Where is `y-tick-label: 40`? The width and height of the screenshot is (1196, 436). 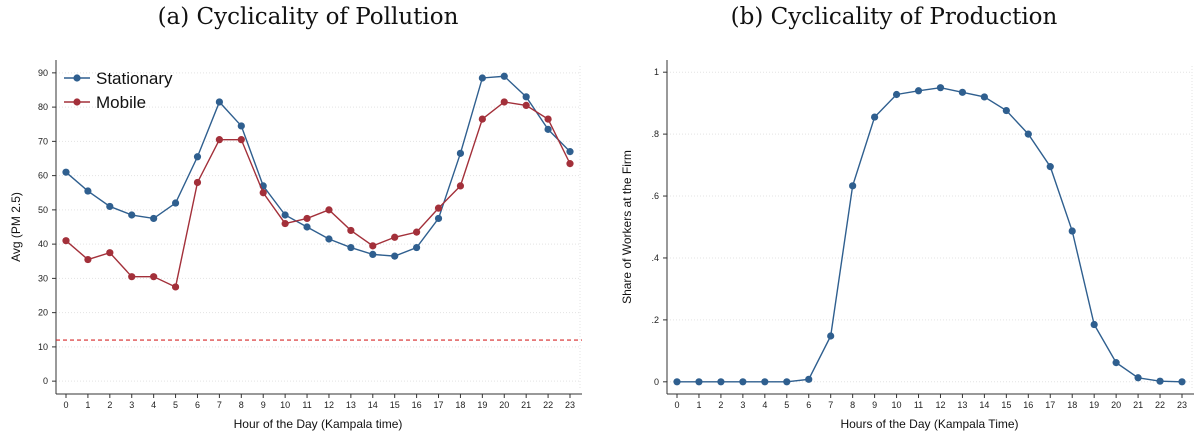
y-tick-label: 40 is located at coordinates (43, 244).